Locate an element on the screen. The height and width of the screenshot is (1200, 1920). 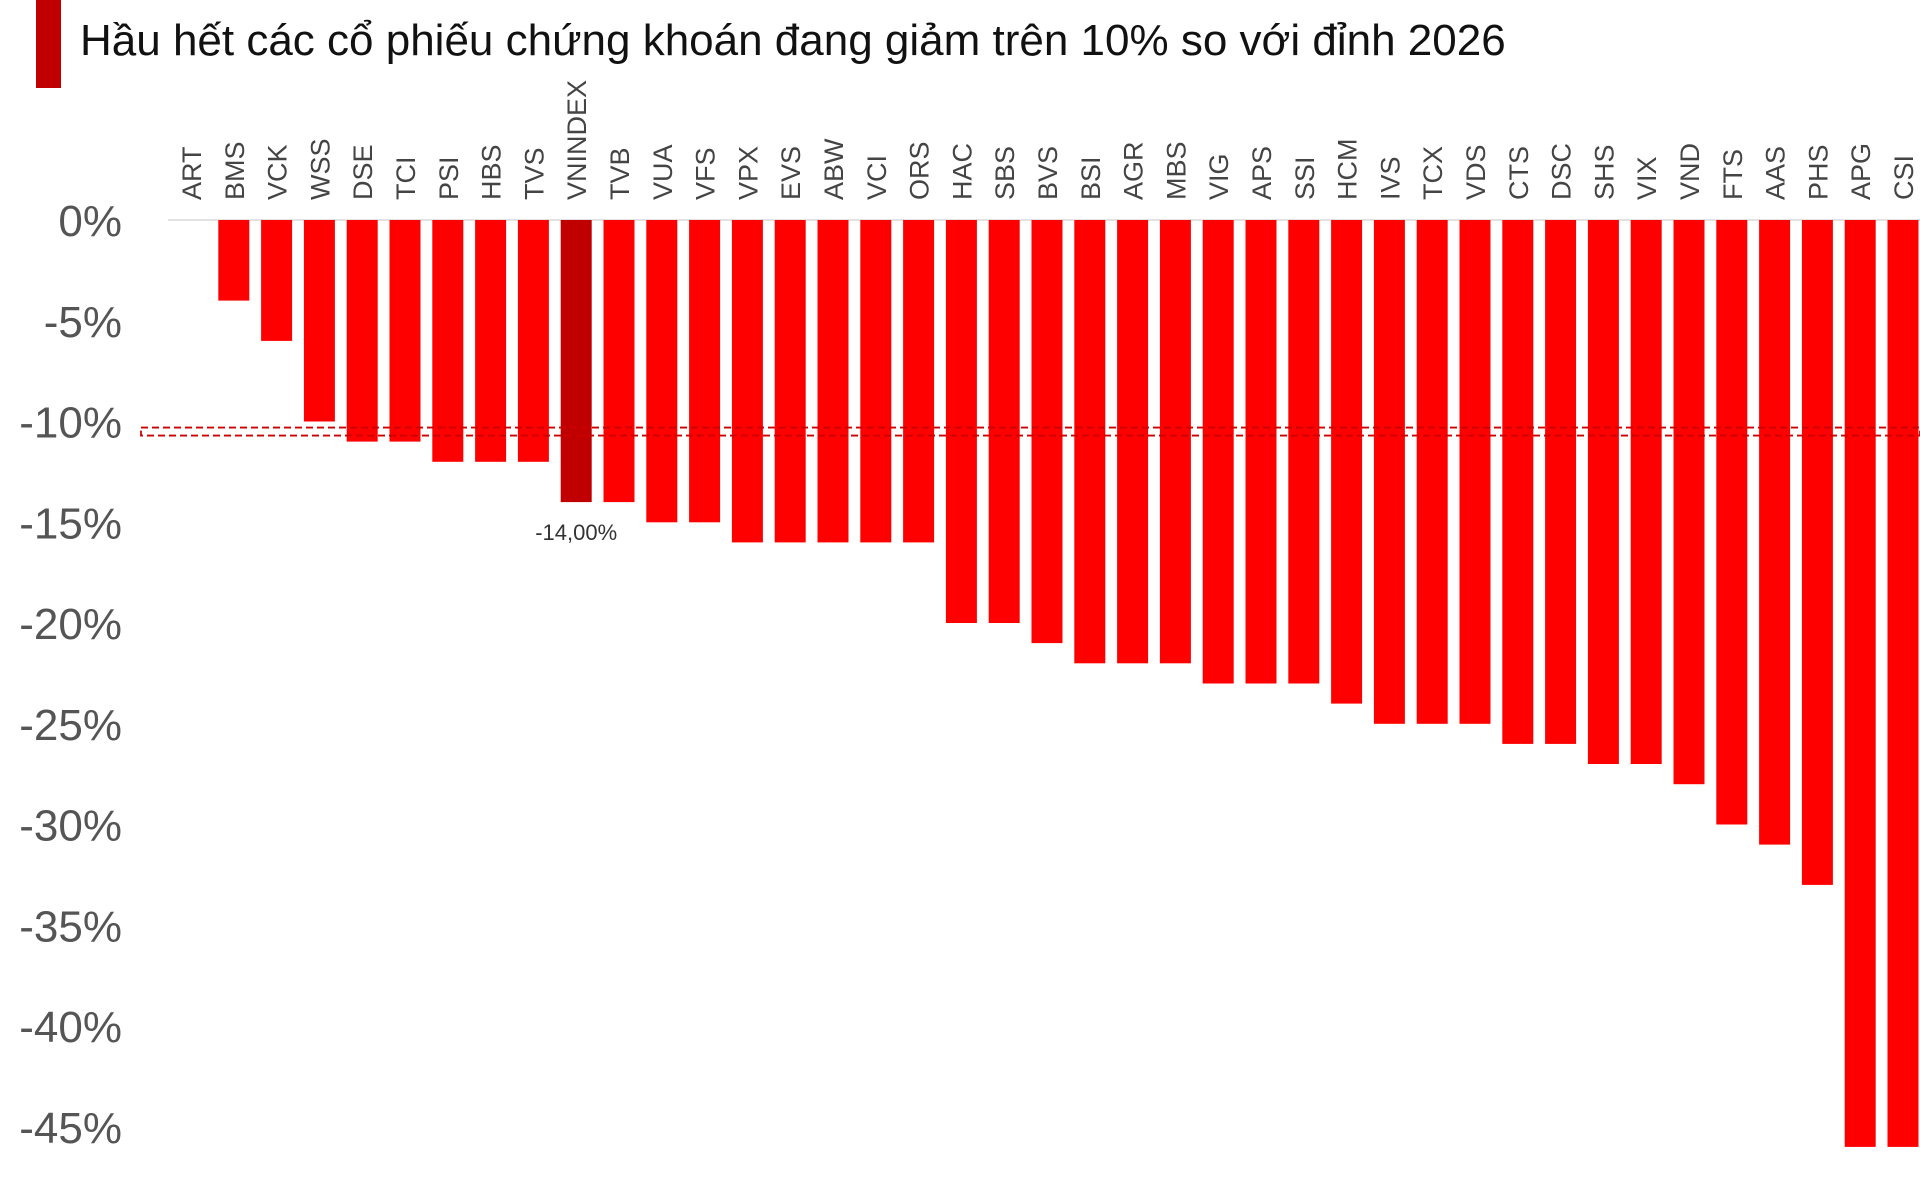
bar-vds is located at coordinates (1475, 472).